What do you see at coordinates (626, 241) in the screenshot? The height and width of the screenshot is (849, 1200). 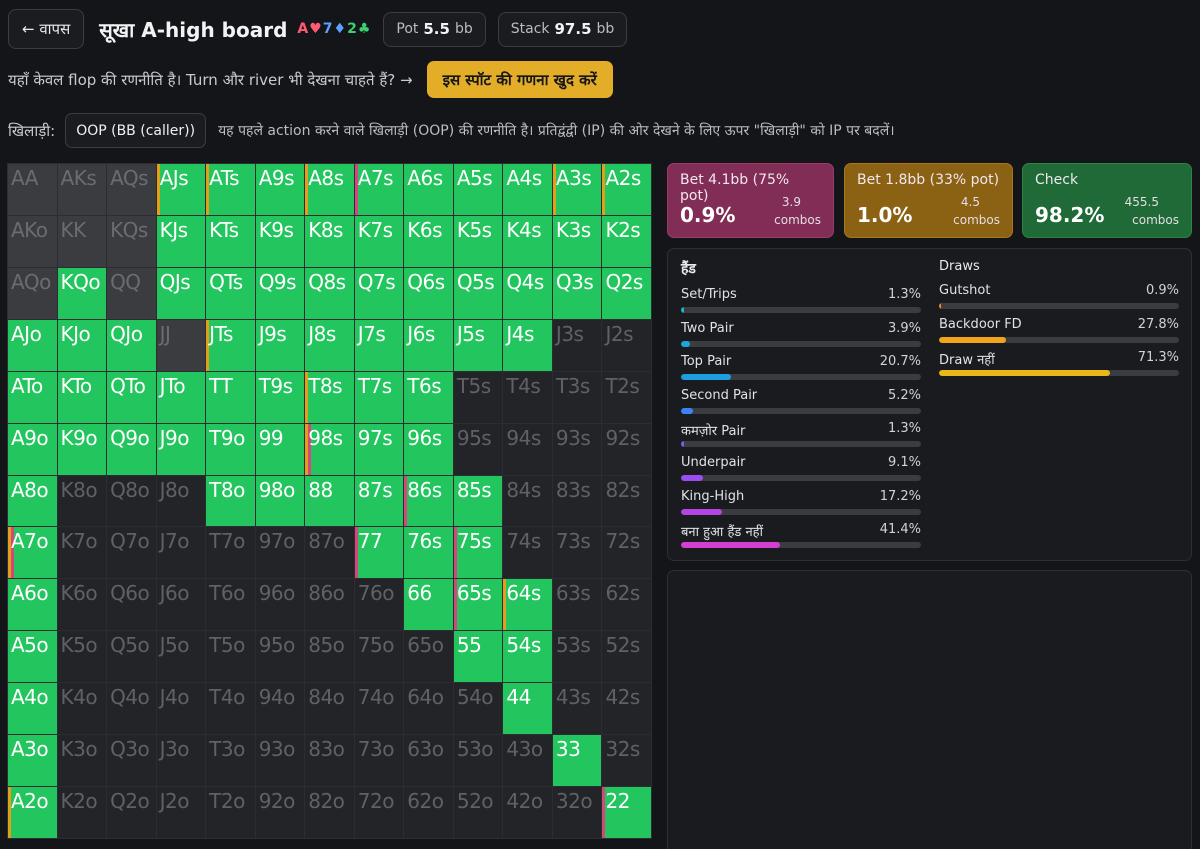 I see `hand-cell: K2s` at bounding box center [626, 241].